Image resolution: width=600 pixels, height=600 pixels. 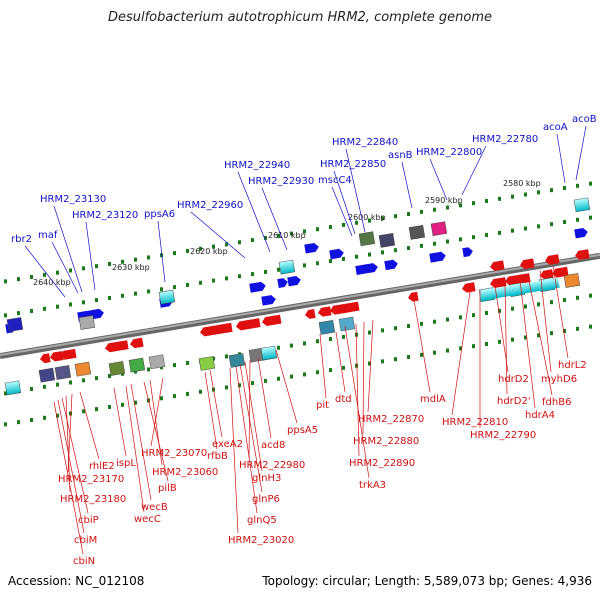 What do you see at coordinates (503, 435) in the screenshot?
I see `reverse-gene-label: HRM2_22790` at bounding box center [503, 435].